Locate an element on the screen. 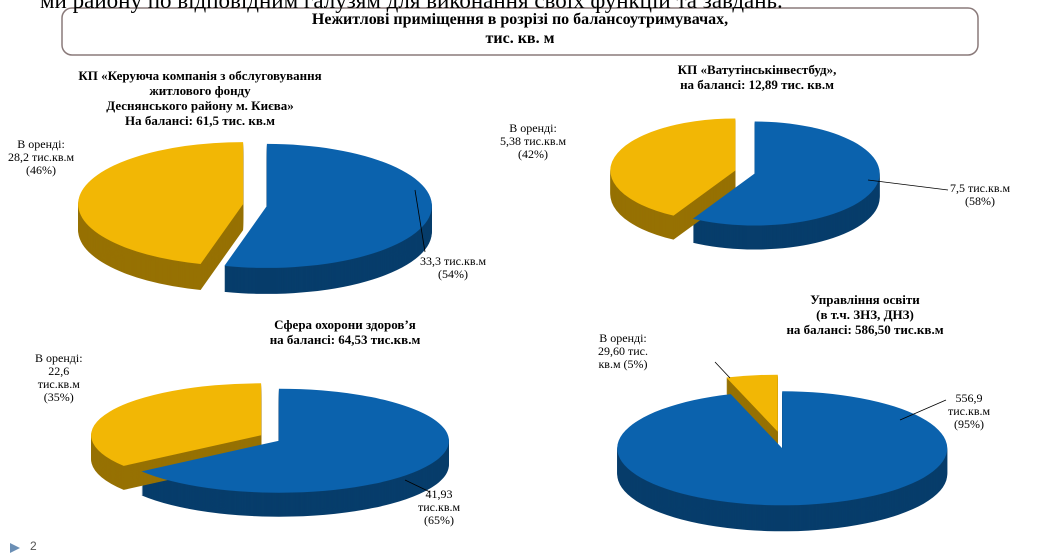 This screenshot has height=558, width=1041. slice-label-group: В оренді: 5,38 тис.кв.м (42%) is located at coordinates (533, 141).